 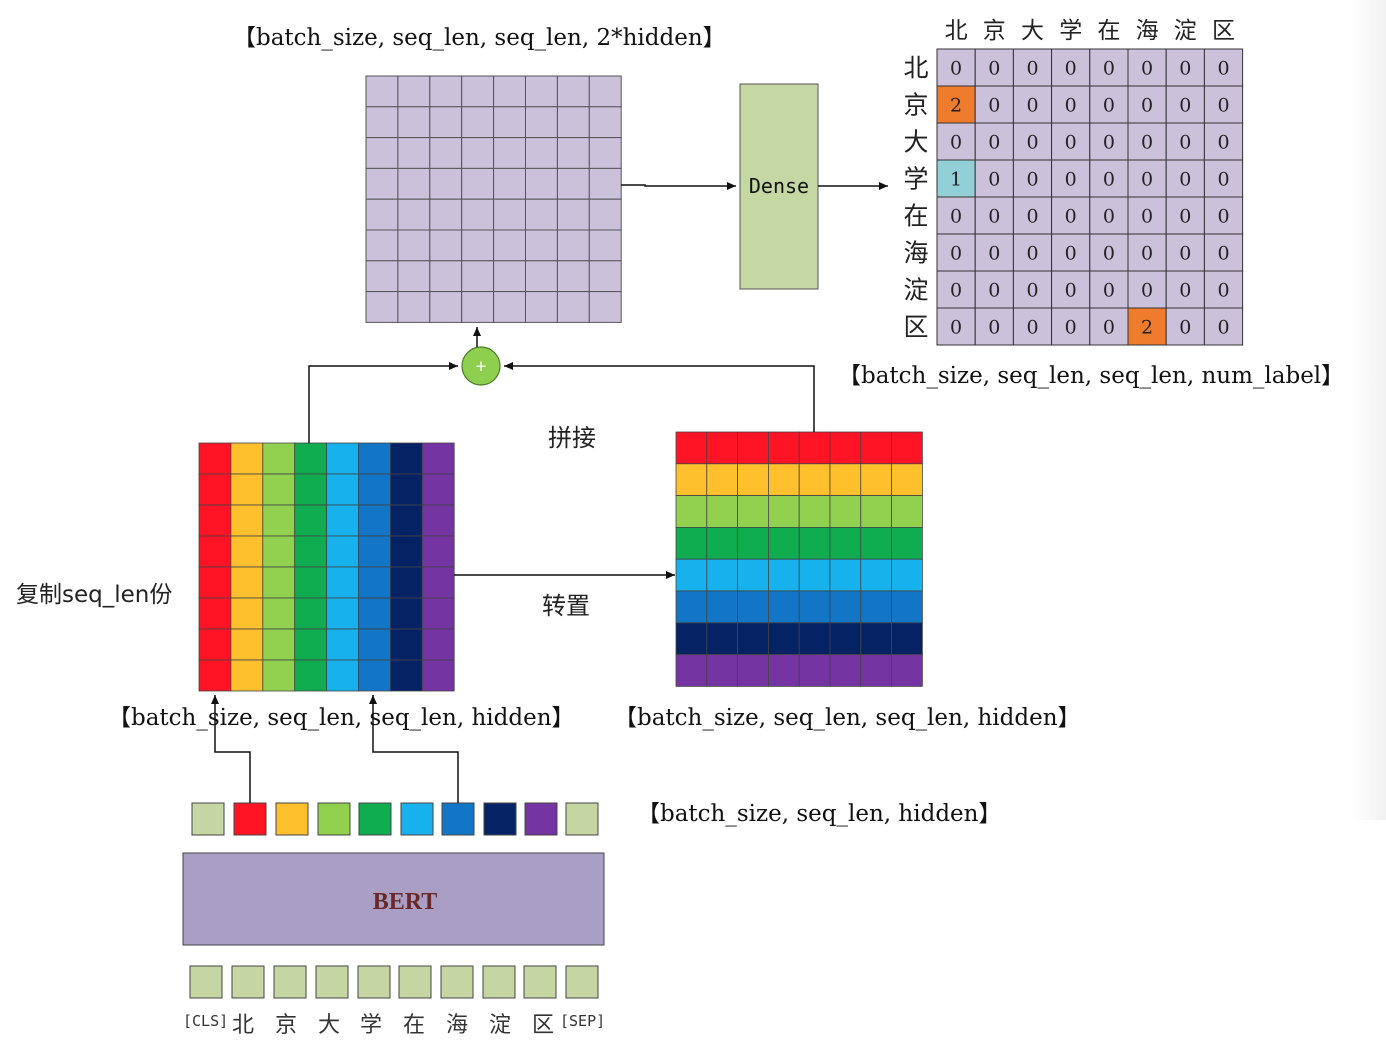 What do you see at coordinates (779, 186) in the screenshot?
I see `dense-layer-box` at bounding box center [779, 186].